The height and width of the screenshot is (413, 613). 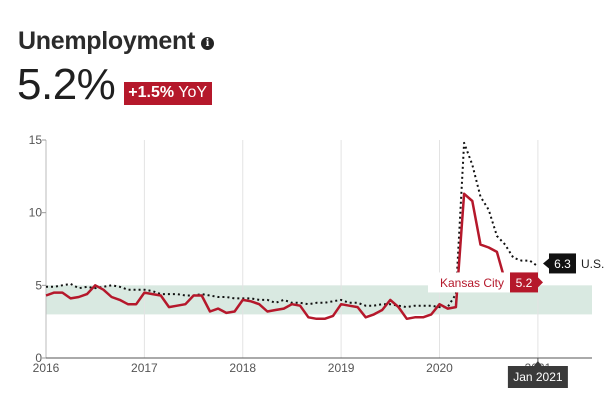 I want to click on y-tick-label: 5, so click(x=38, y=285).